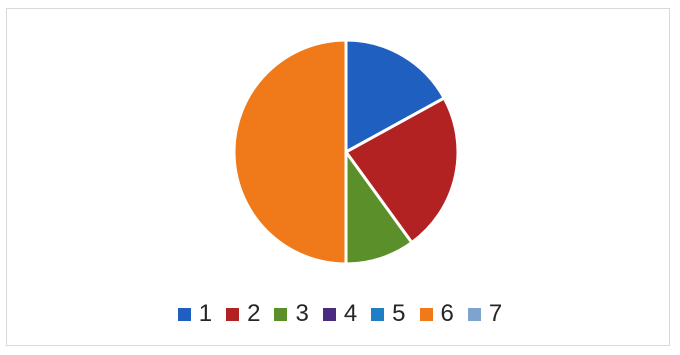 The image size is (680, 355). I want to click on legend-entry-4: 4, so click(340, 313).